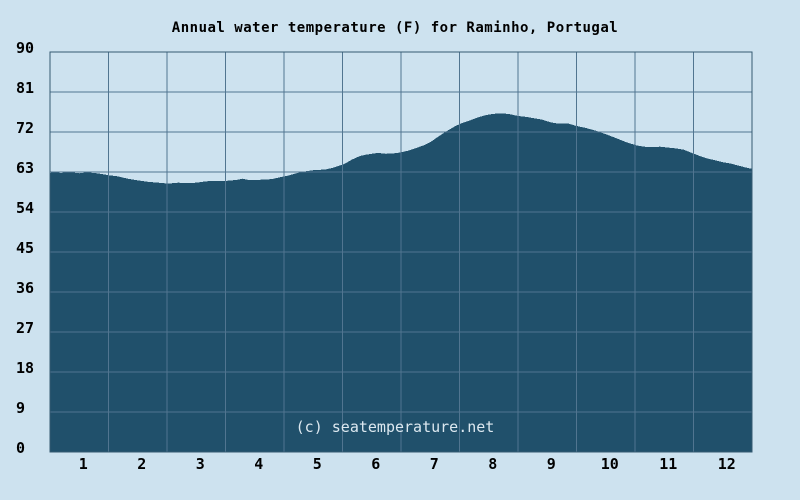  I want to click on y-axis-tick-label: 0, so click(21, 448).